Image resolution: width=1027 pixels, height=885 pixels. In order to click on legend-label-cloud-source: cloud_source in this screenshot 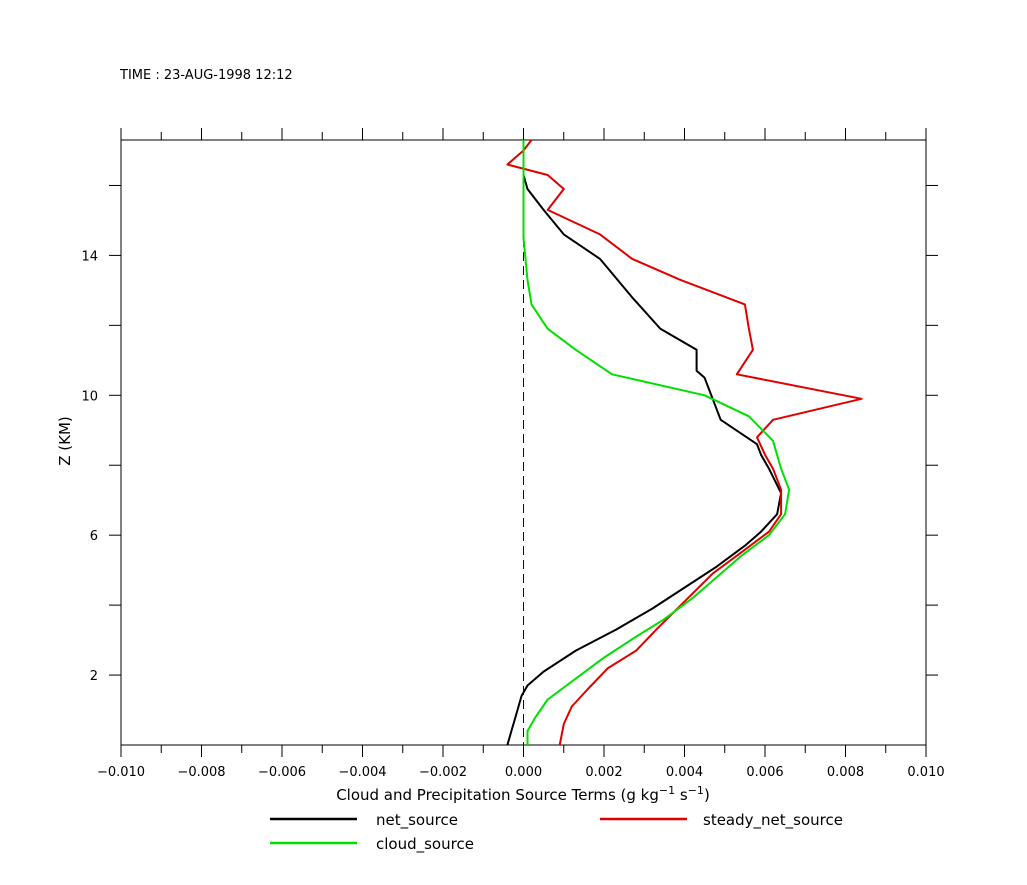, I will do `click(425, 844)`.